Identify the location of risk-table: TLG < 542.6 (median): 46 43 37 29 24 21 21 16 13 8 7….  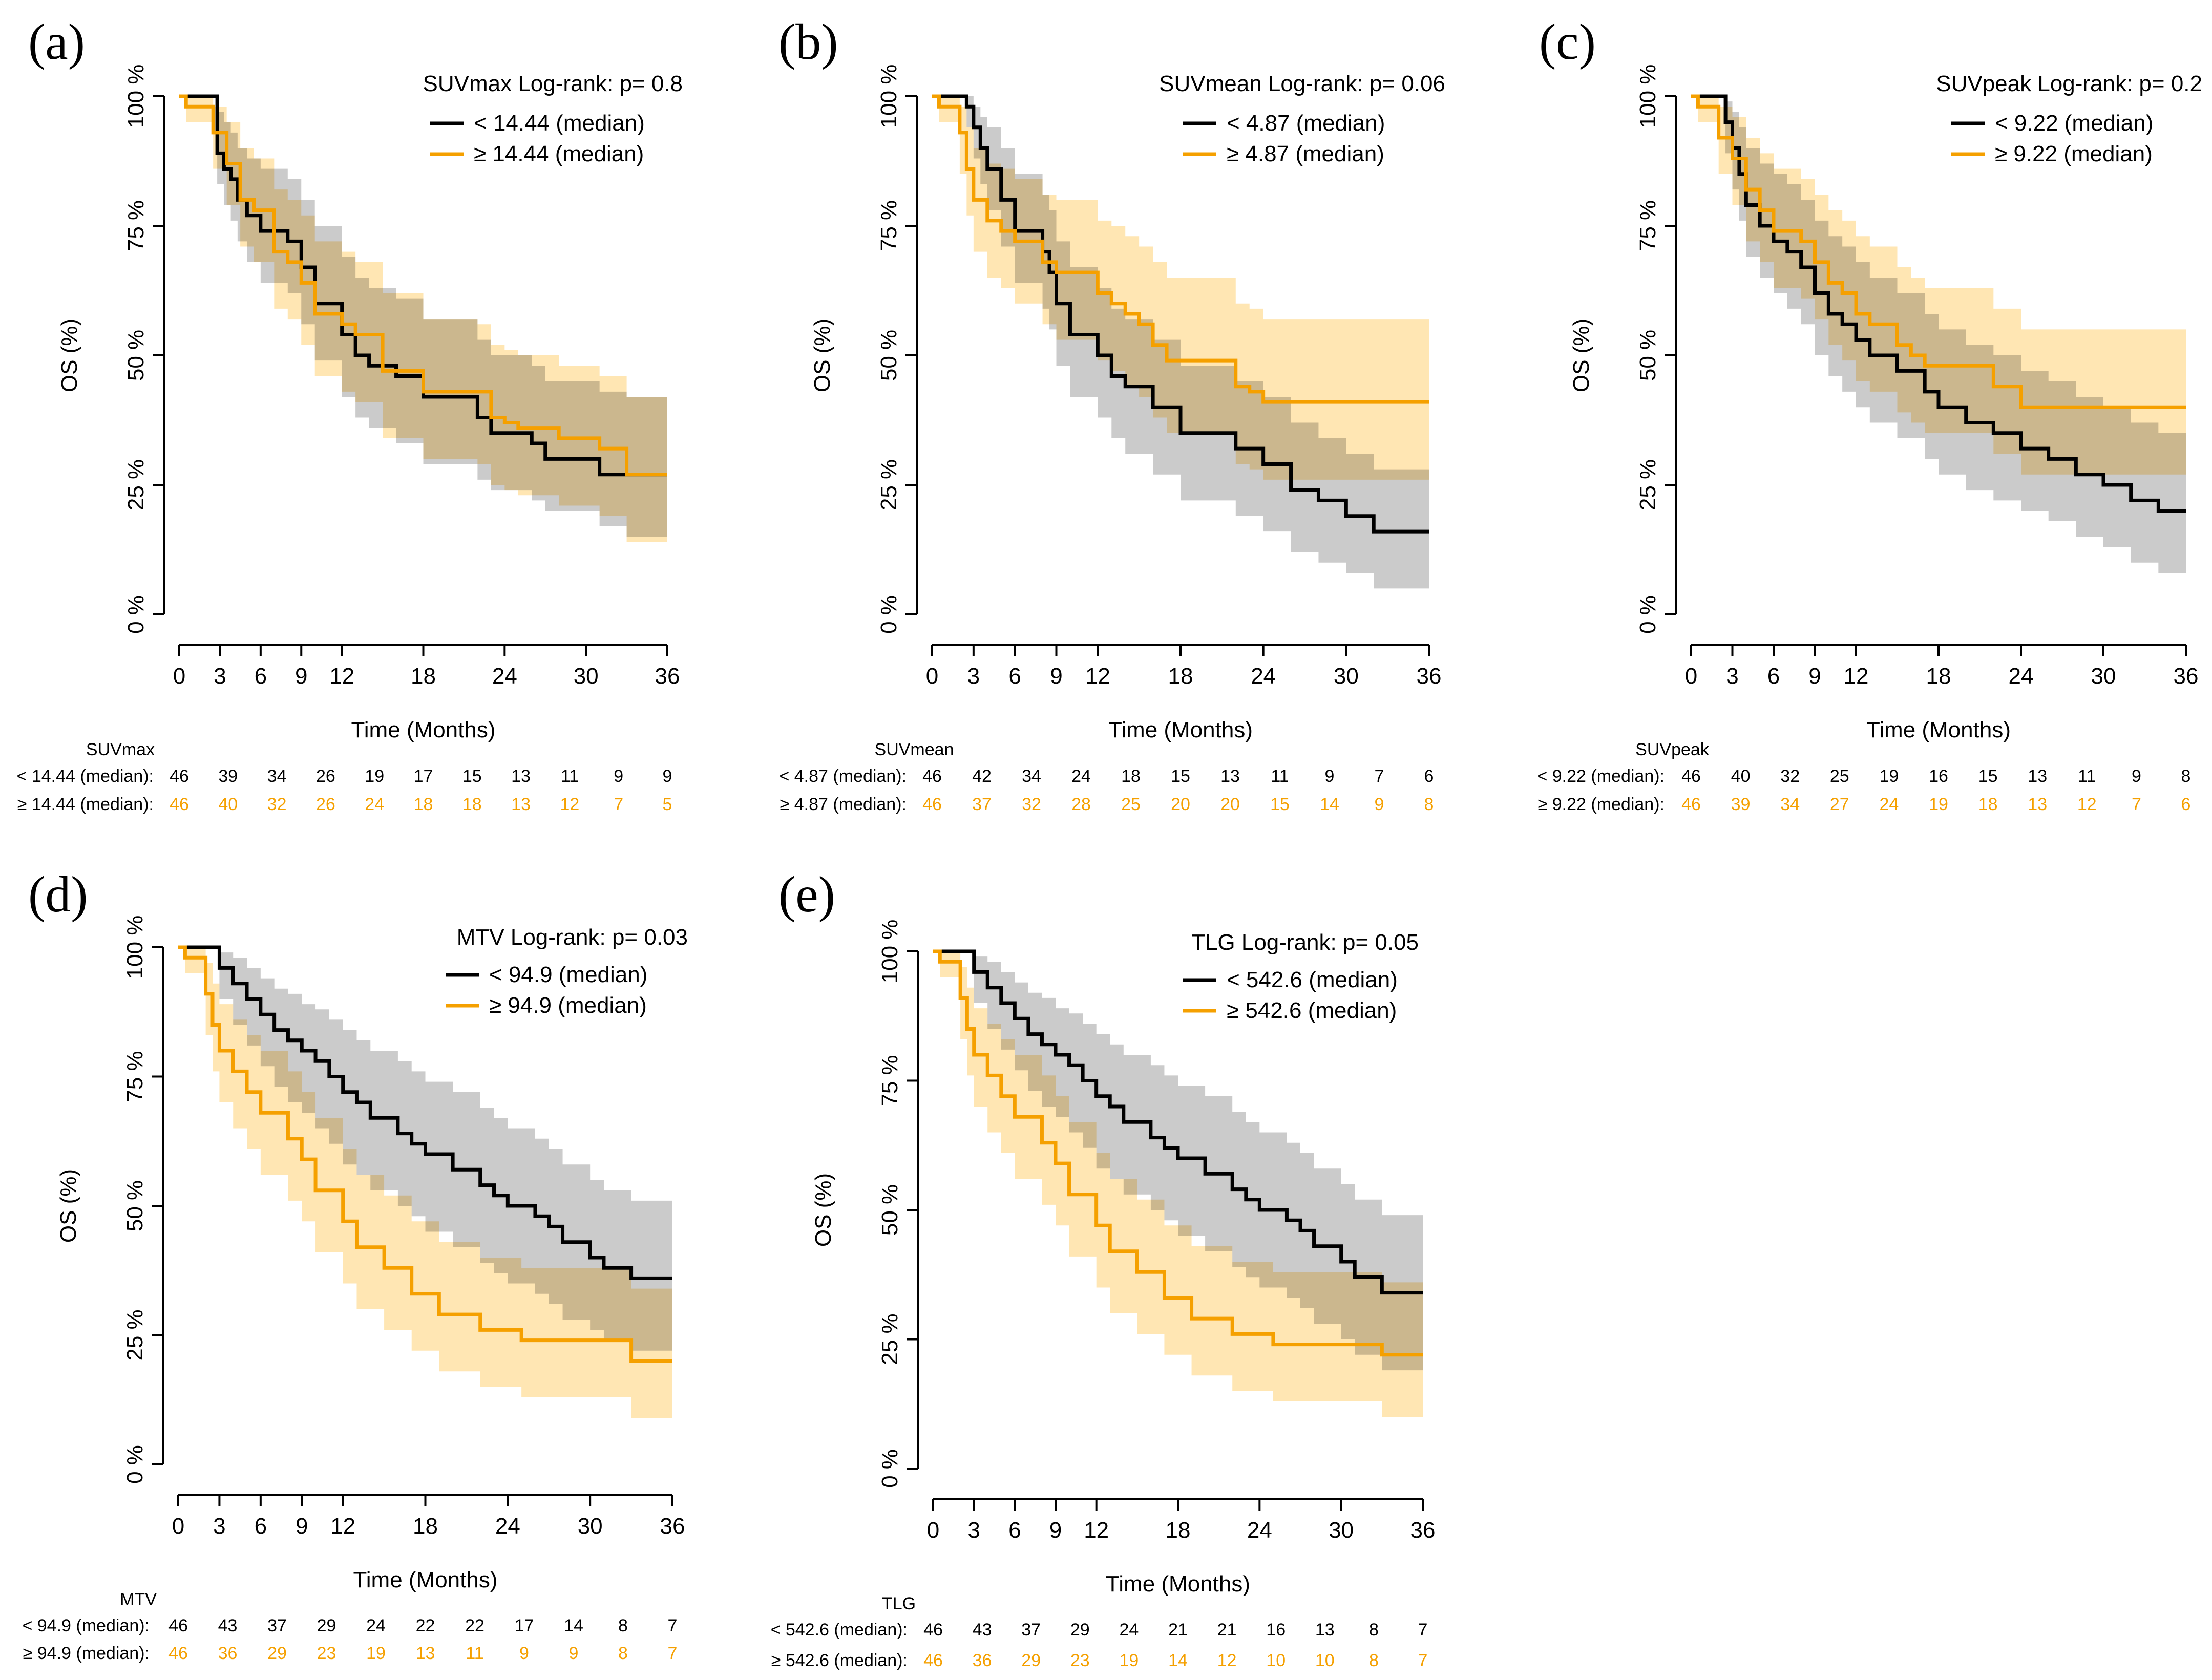
(1100, 1632).